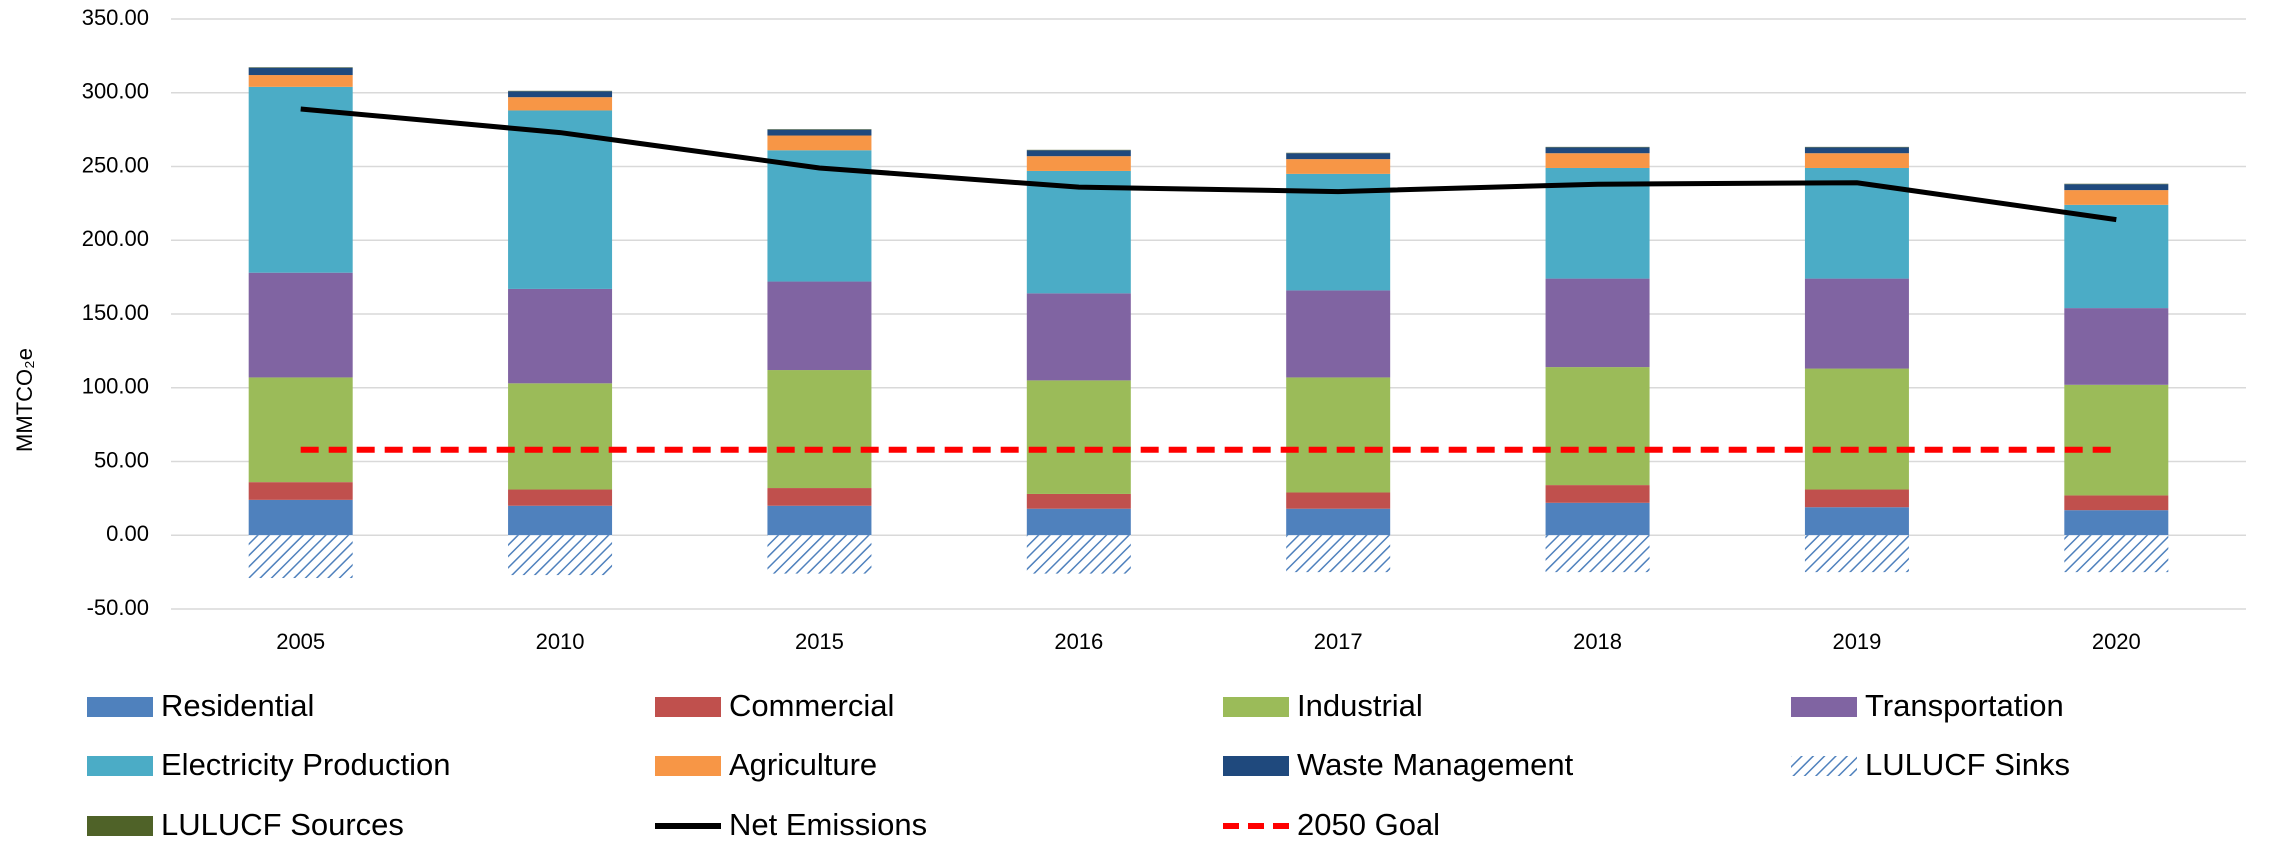 Image resolution: width=2272 pixels, height=842 pixels. Describe the element at coordinates (115, 312) in the screenshot. I see `y-tick-label: 150.00` at that location.